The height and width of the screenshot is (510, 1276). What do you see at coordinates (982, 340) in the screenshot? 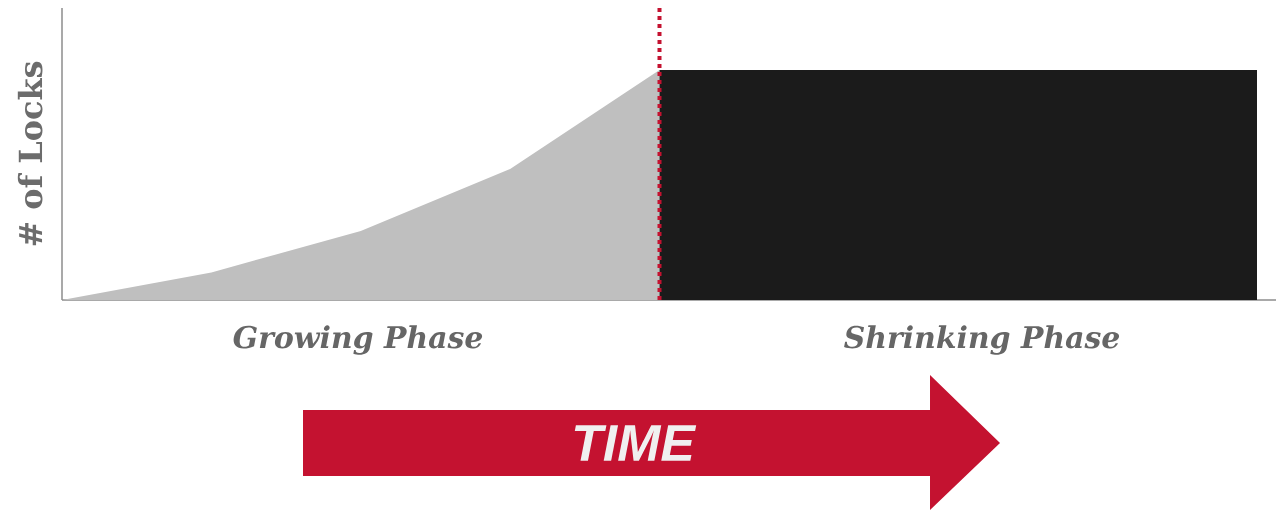
I see `text: Shrinking Phase` at bounding box center [982, 340].